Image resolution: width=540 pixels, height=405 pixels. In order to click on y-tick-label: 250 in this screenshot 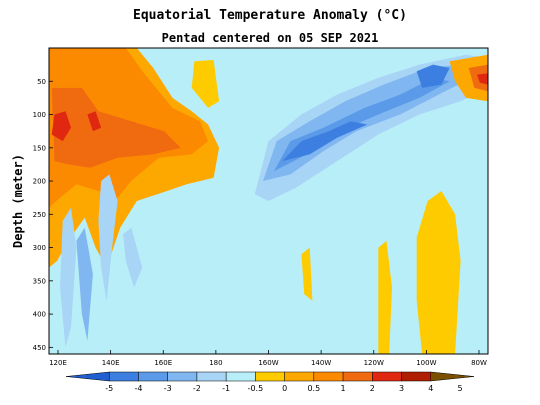, I will do `click(39, 215)`.